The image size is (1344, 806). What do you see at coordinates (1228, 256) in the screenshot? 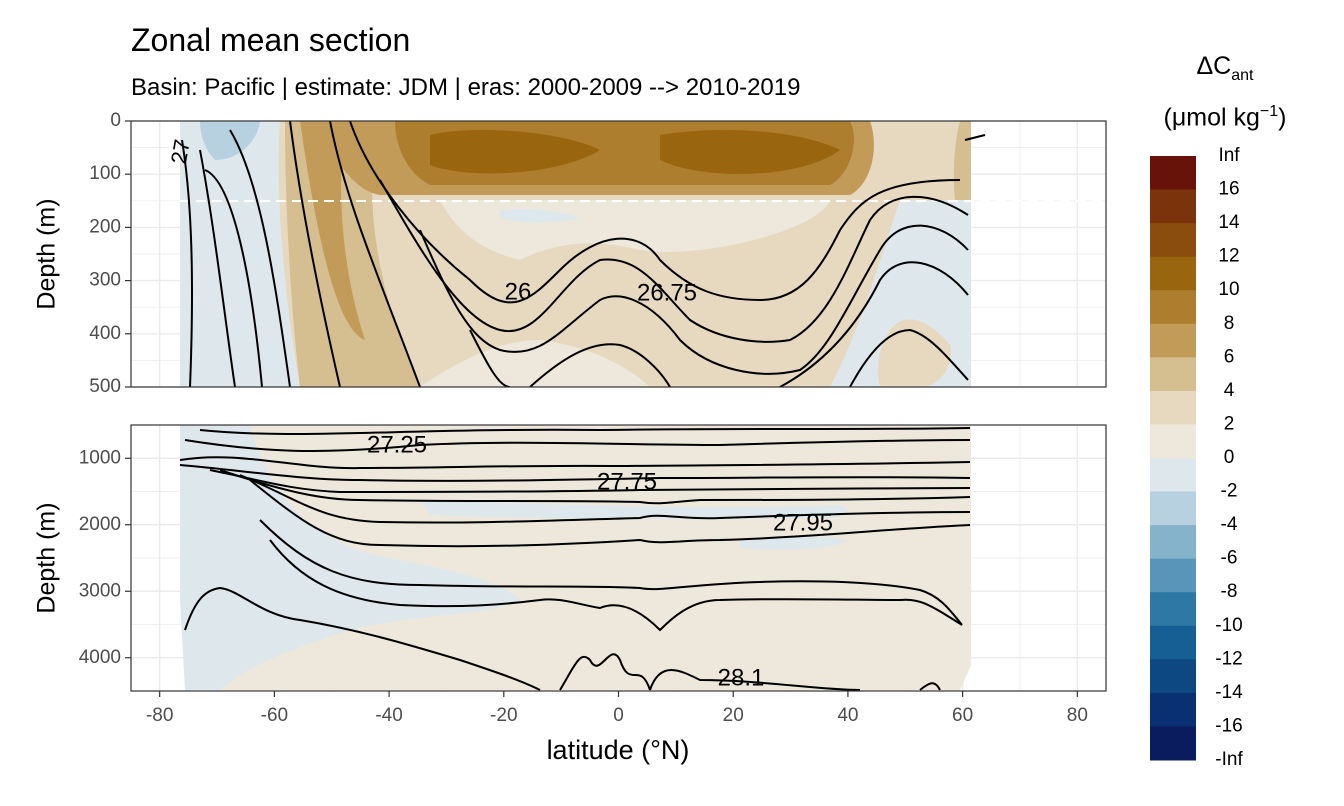
I see `colorbar-level-label: 12` at bounding box center [1228, 256].